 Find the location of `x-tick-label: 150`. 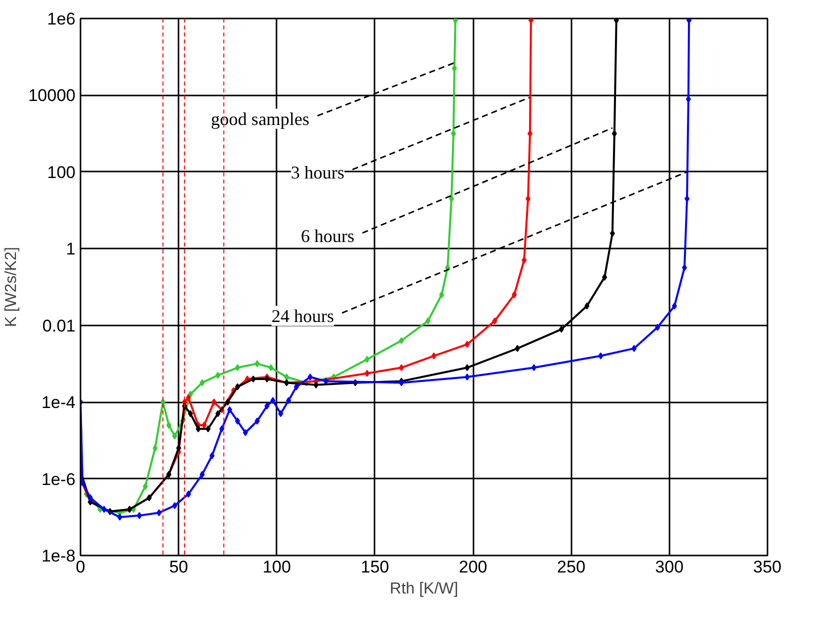

x-tick-label: 150 is located at coordinates (375, 567).